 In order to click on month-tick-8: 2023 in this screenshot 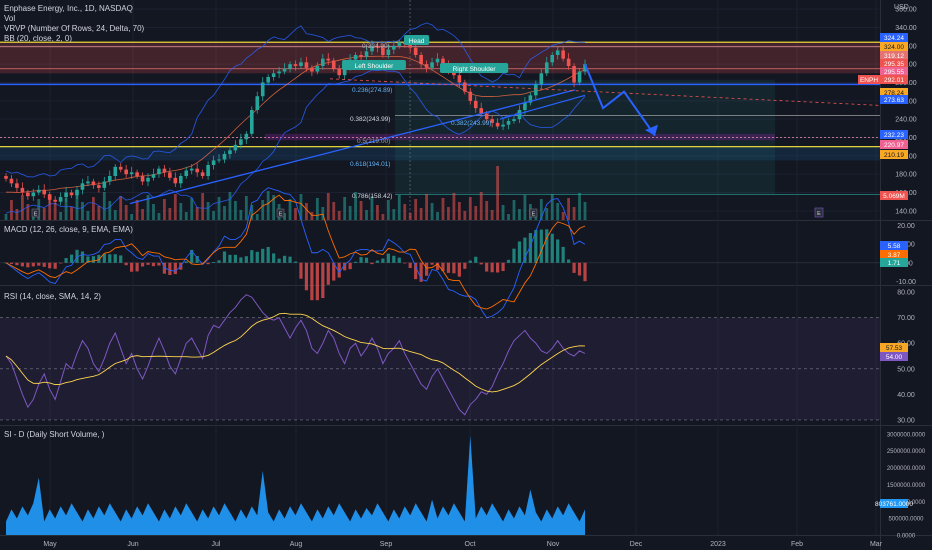, I will do `click(718, 544)`.